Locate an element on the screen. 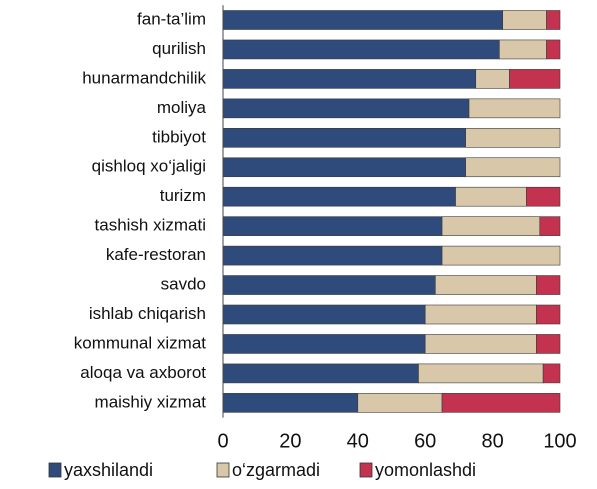 The width and height of the screenshot is (597, 489). category-label: kommunal xizmat is located at coordinates (140, 342).